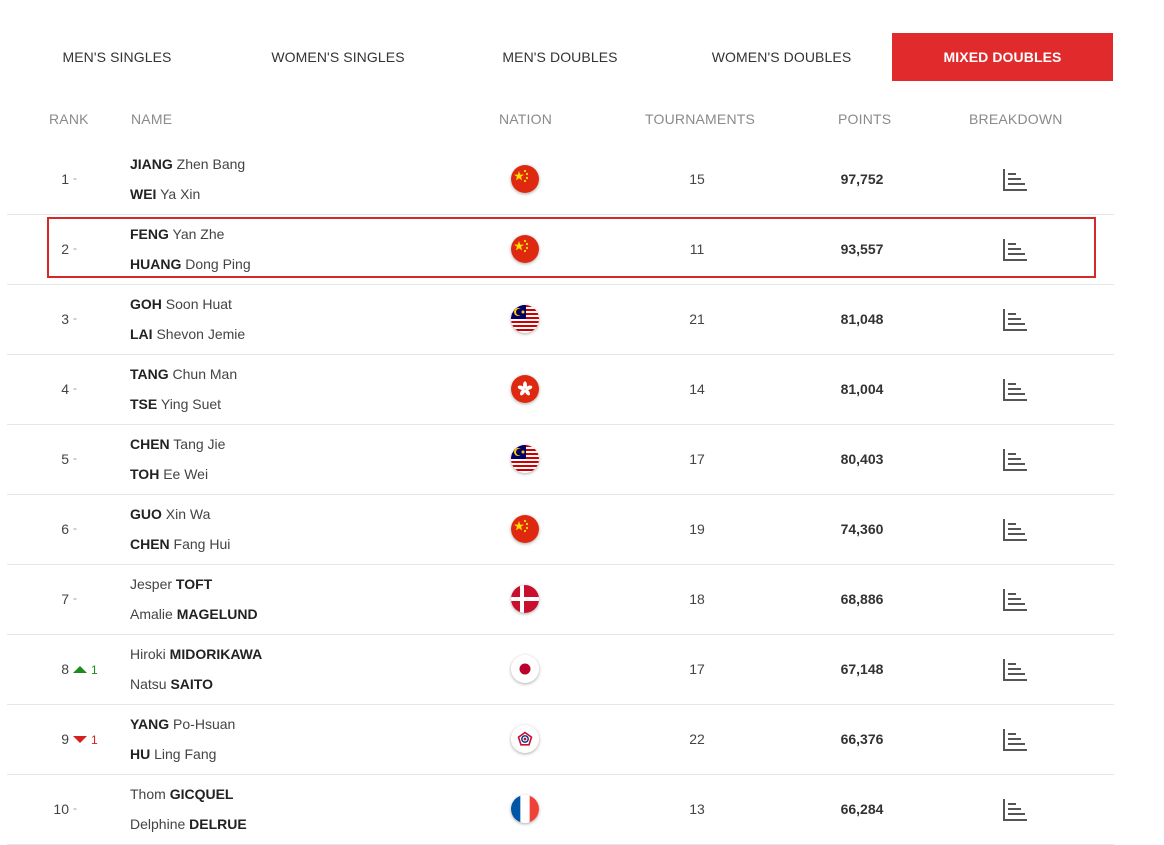 The height and width of the screenshot is (845, 1164). What do you see at coordinates (526, 119) in the screenshot?
I see `column-header-nation: NATION` at bounding box center [526, 119].